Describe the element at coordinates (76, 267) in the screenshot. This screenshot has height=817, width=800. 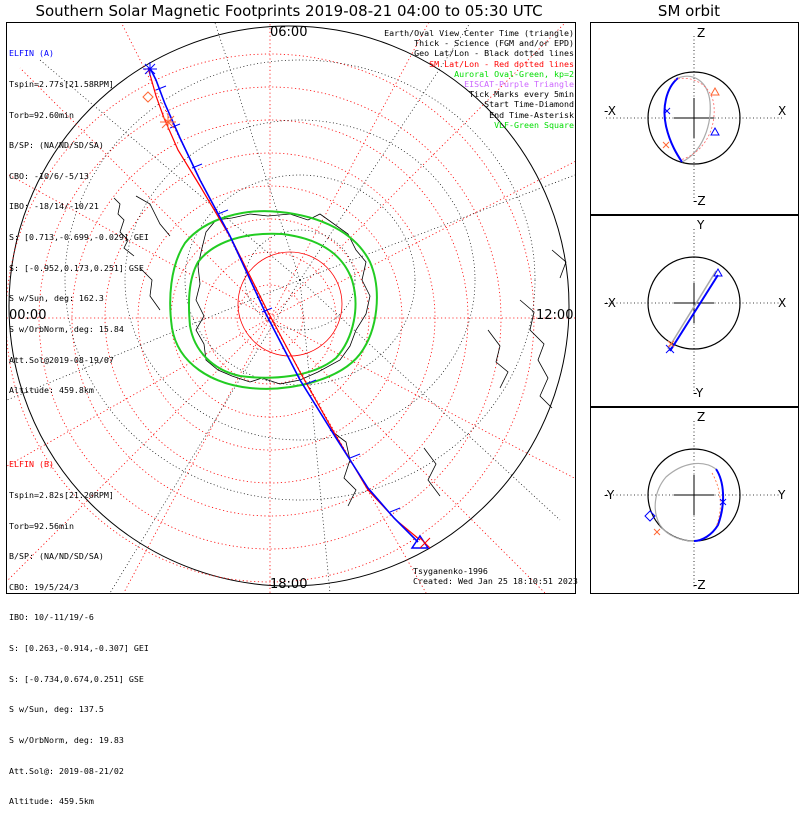
I see `elfin-a-line: S: [-0.952,0.173,0.251] GSE` at that location.